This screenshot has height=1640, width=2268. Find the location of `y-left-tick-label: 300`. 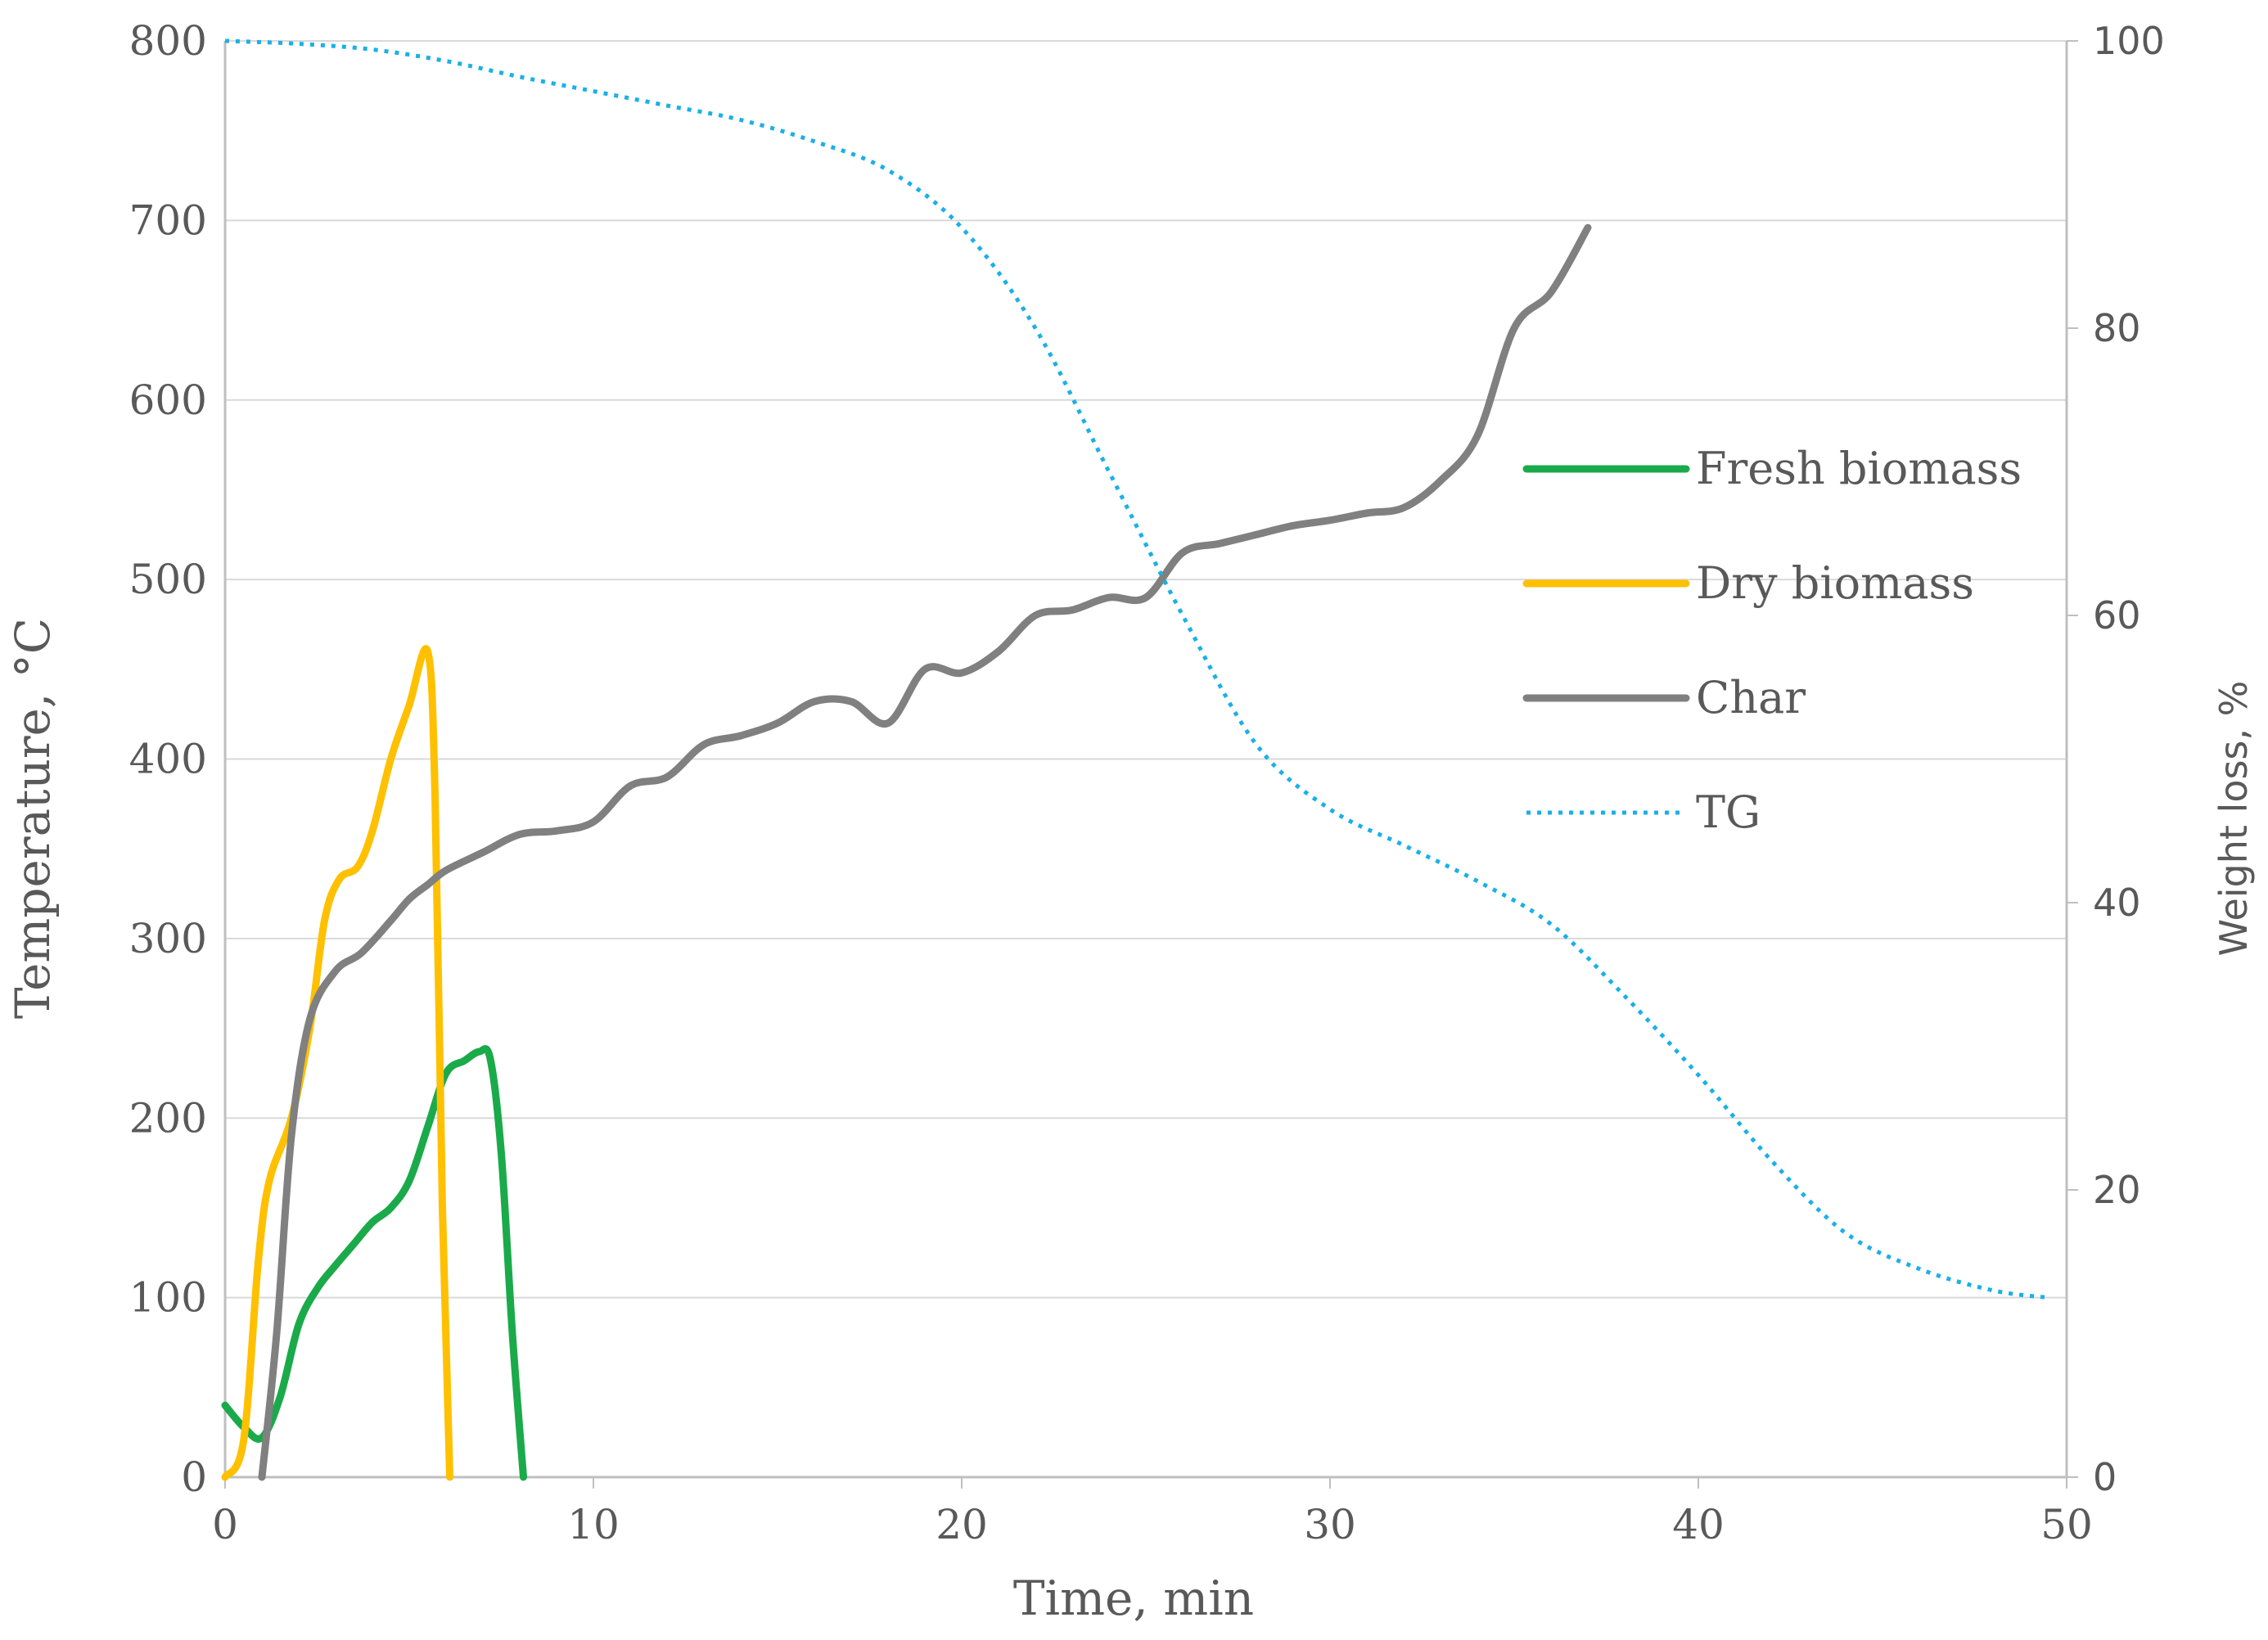

y-left-tick-label: 300 is located at coordinates (168, 938).